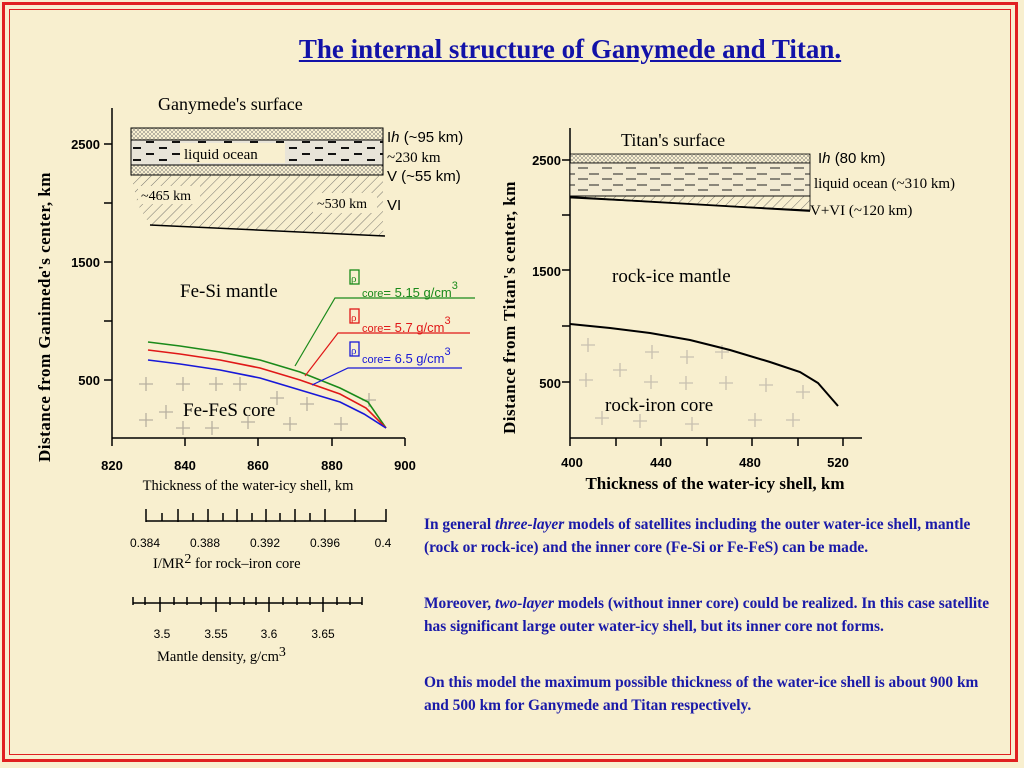 The width and height of the screenshot is (1024, 768). I want to click on imr-label: I/MR2 for rock–iron core, so click(227, 562).